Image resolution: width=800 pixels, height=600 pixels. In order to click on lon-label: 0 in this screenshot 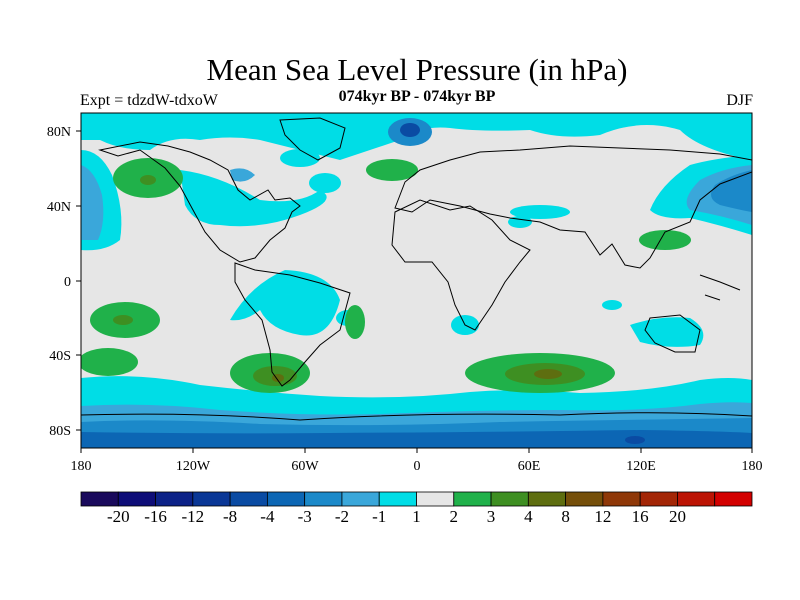, I will do `click(417, 466)`.